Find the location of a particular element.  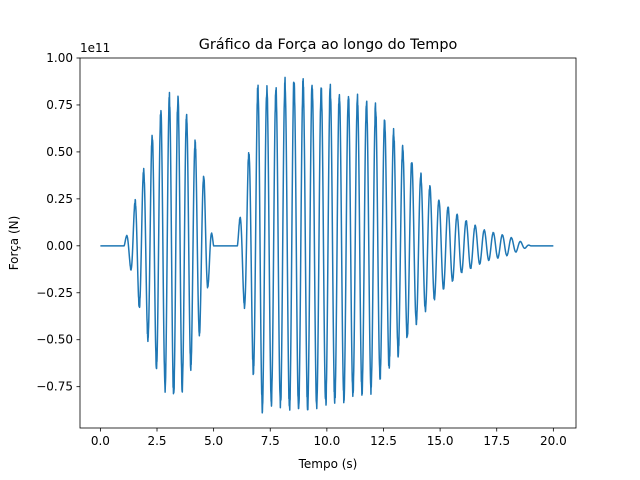

x-tick-label: 17.5 is located at coordinates (496, 441).